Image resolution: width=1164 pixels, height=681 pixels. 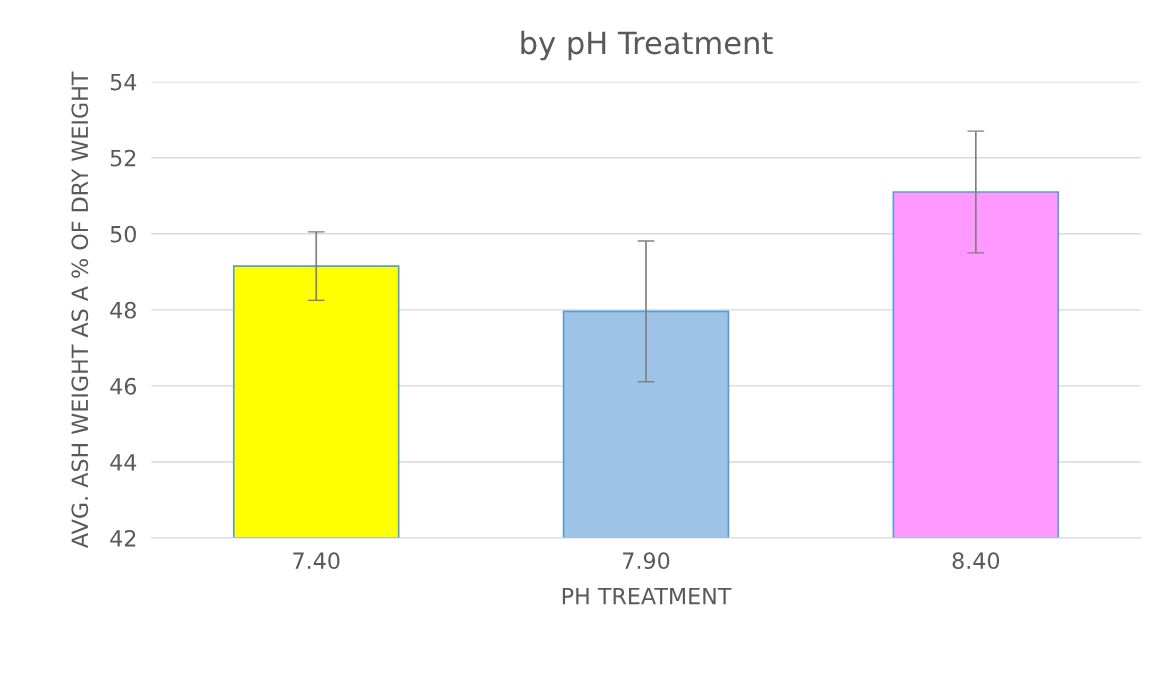 What do you see at coordinates (80, 309) in the screenshot?
I see `y-axis-title: AVG. ASH WEIGHT AS A % OF DRY WEIGHT` at bounding box center [80, 309].